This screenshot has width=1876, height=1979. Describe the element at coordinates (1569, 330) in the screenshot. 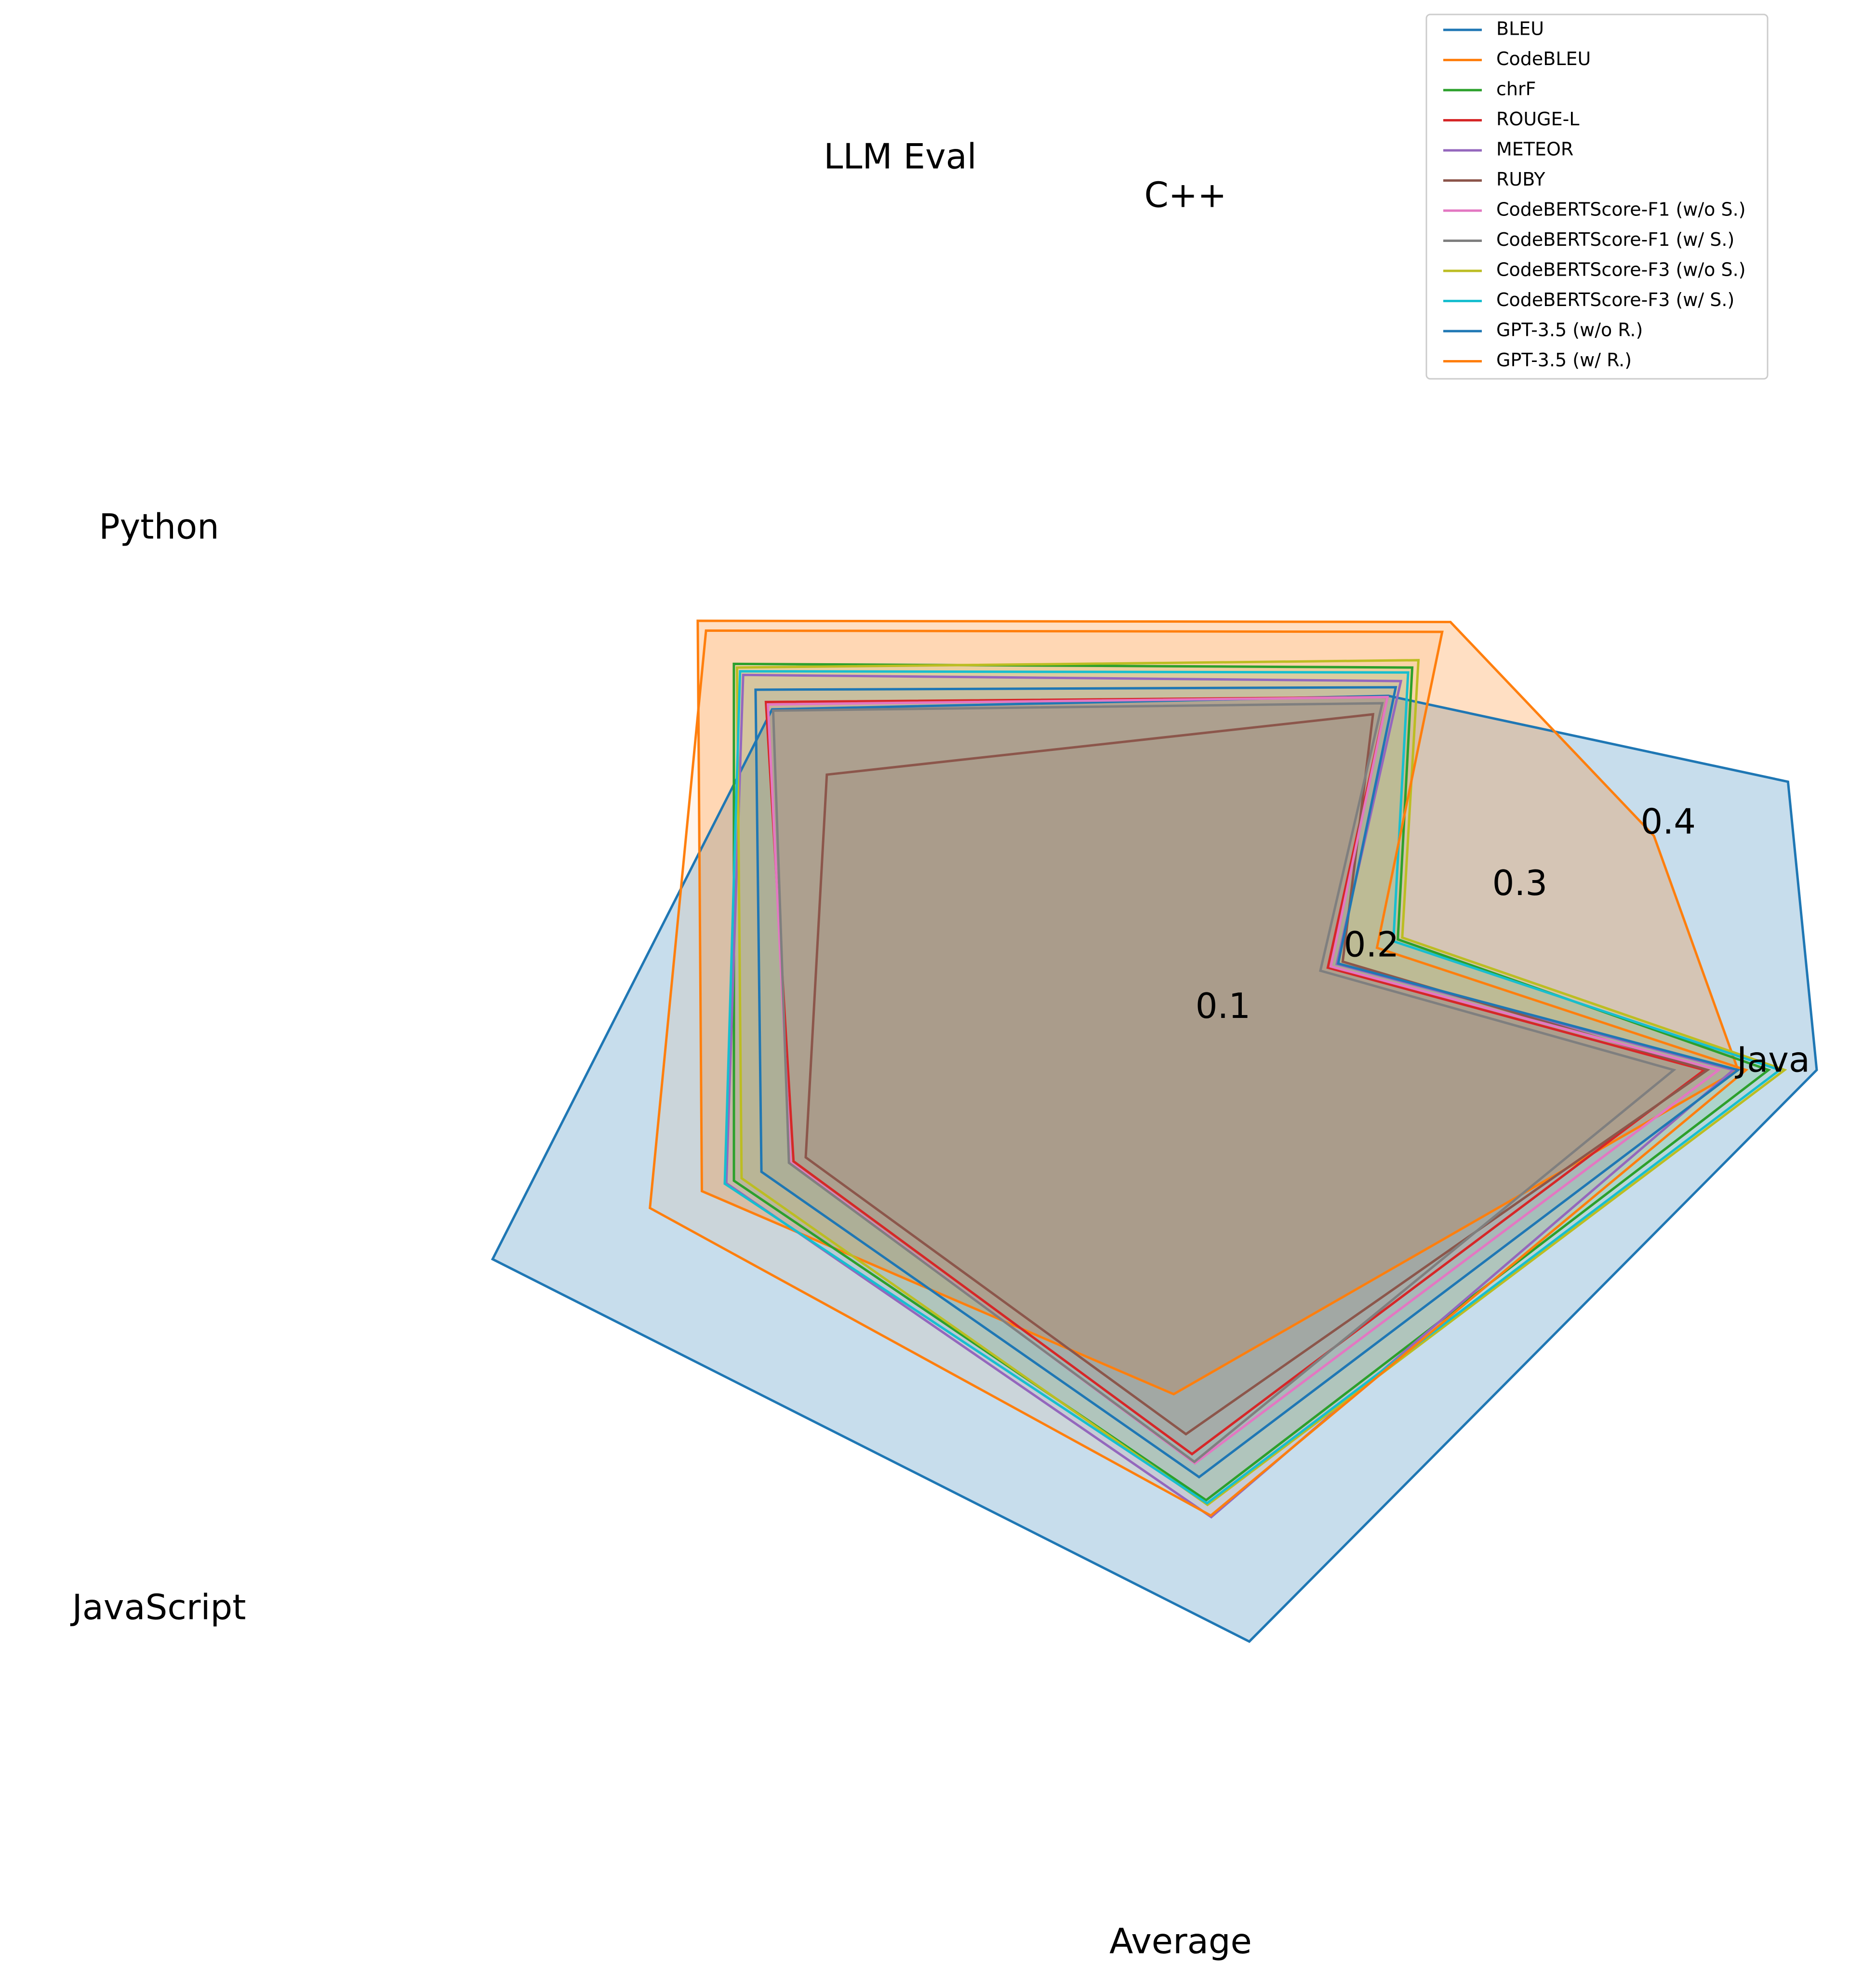

I see `legend-label-gpt-3-5-w-o-r: GPT-3.5 (w/o R.)` at that location.